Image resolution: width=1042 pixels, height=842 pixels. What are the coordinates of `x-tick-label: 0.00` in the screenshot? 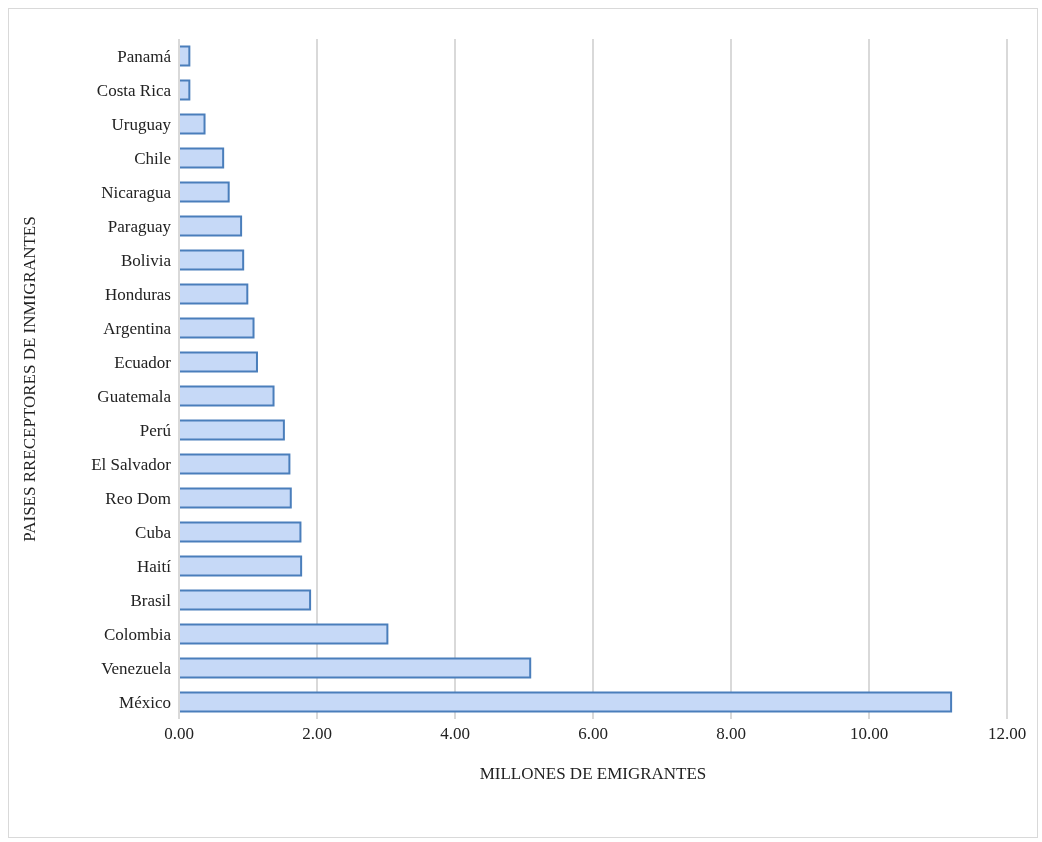 It's located at (179, 734).